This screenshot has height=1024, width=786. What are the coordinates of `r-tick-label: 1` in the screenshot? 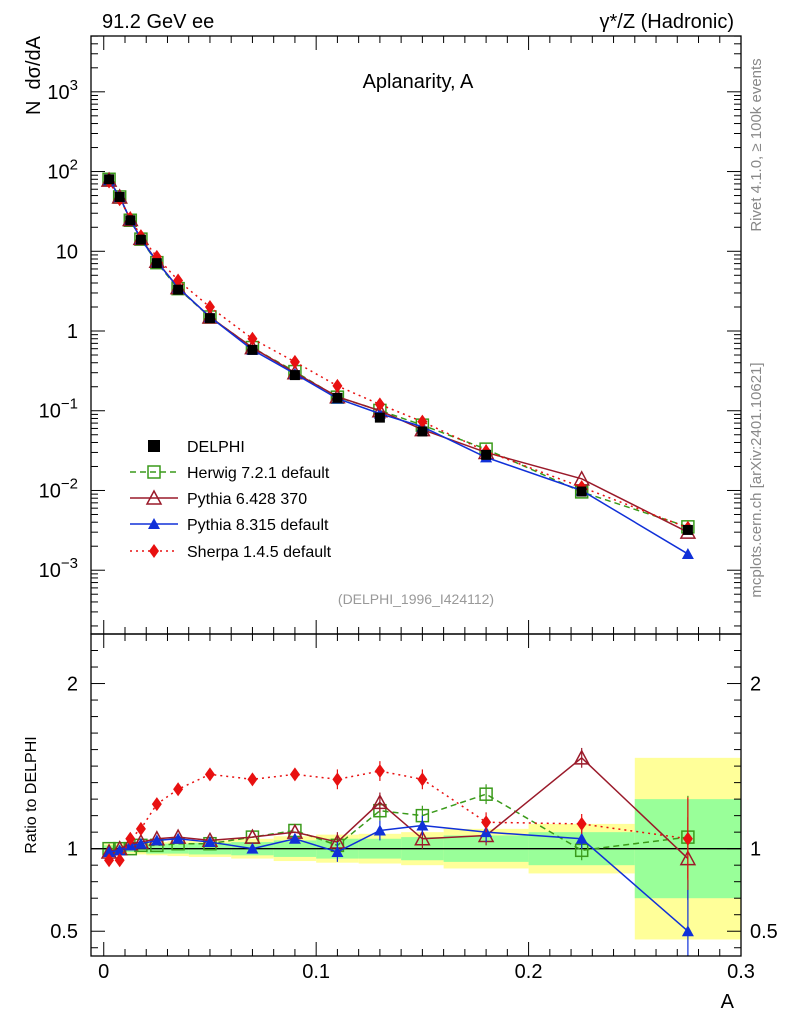 It's located at (72, 850).